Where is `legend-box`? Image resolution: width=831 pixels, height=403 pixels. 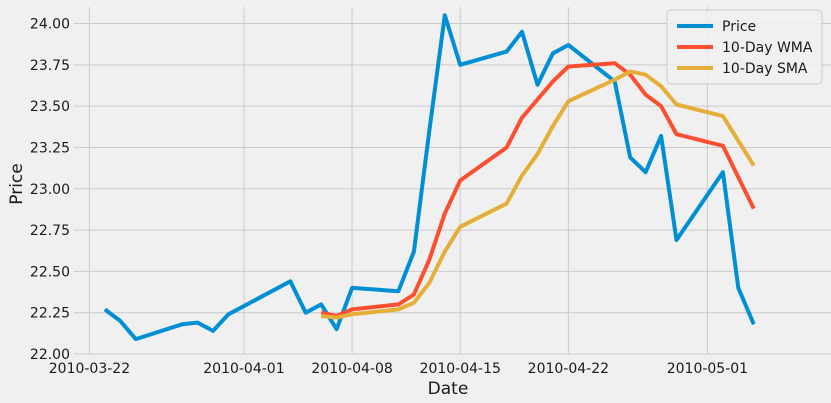 legend-box is located at coordinates (744, 47).